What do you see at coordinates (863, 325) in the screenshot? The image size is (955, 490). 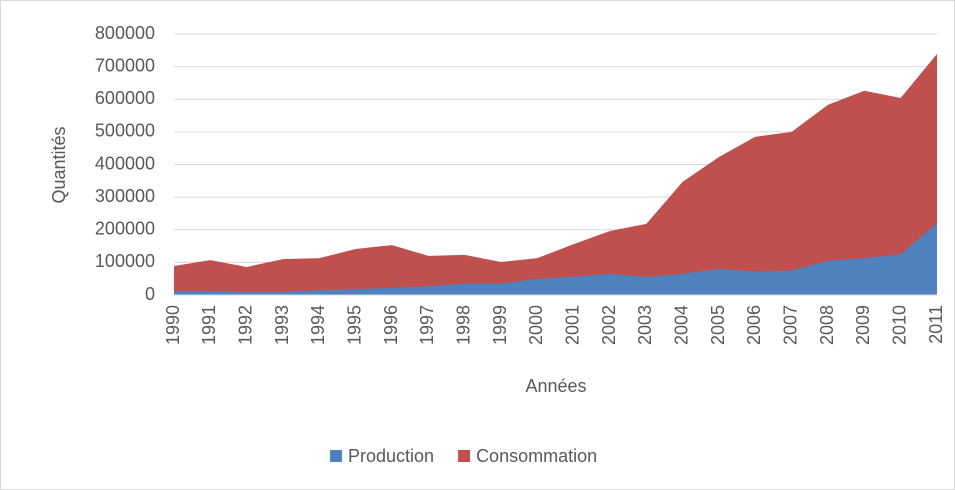 I see `x-tick-label: 2009` at bounding box center [863, 325].